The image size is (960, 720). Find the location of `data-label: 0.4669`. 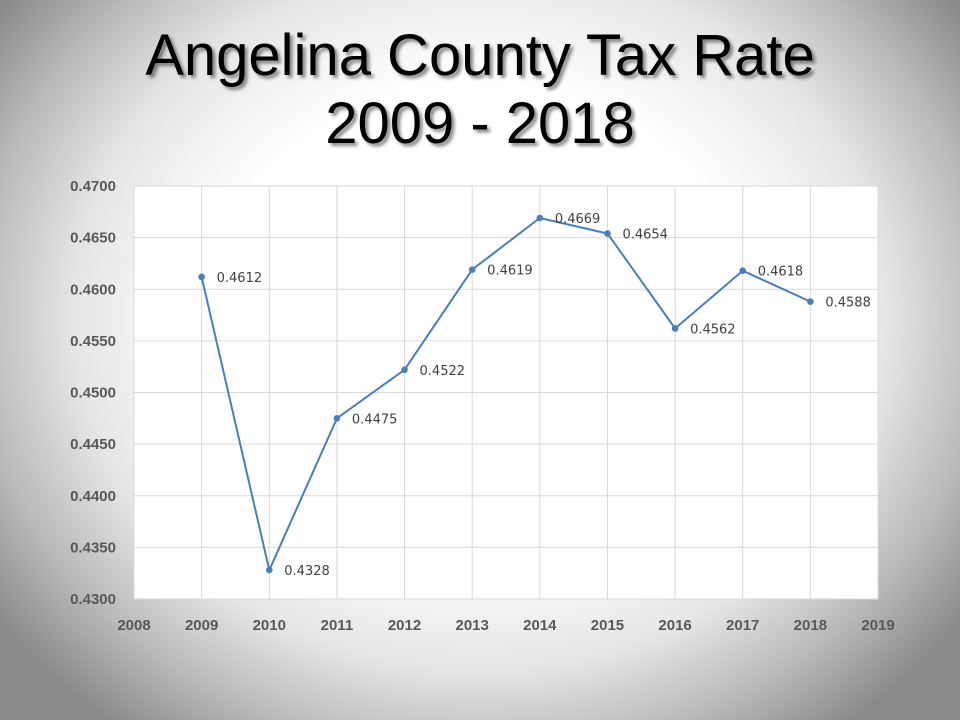

data-label: 0.4669 is located at coordinates (578, 219).